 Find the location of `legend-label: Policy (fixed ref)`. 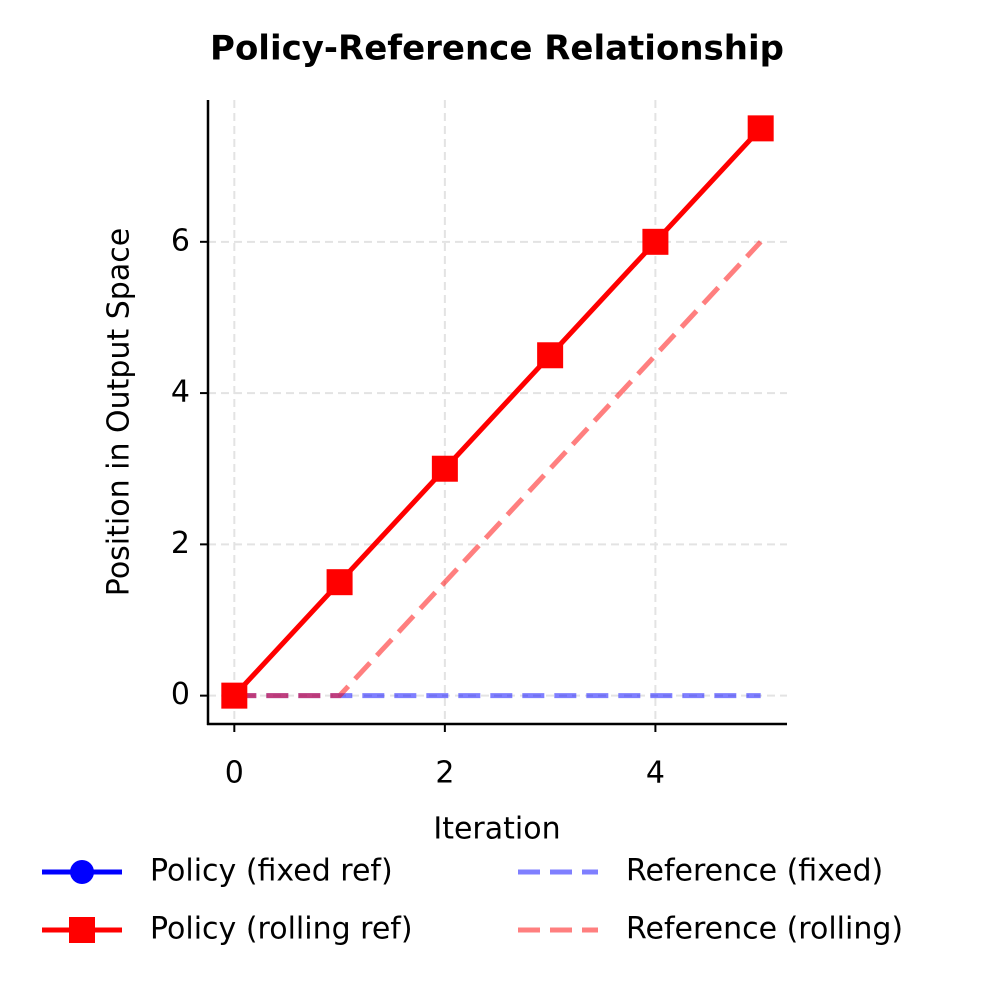

legend-label: Policy (fixed ref) is located at coordinates (271, 871).